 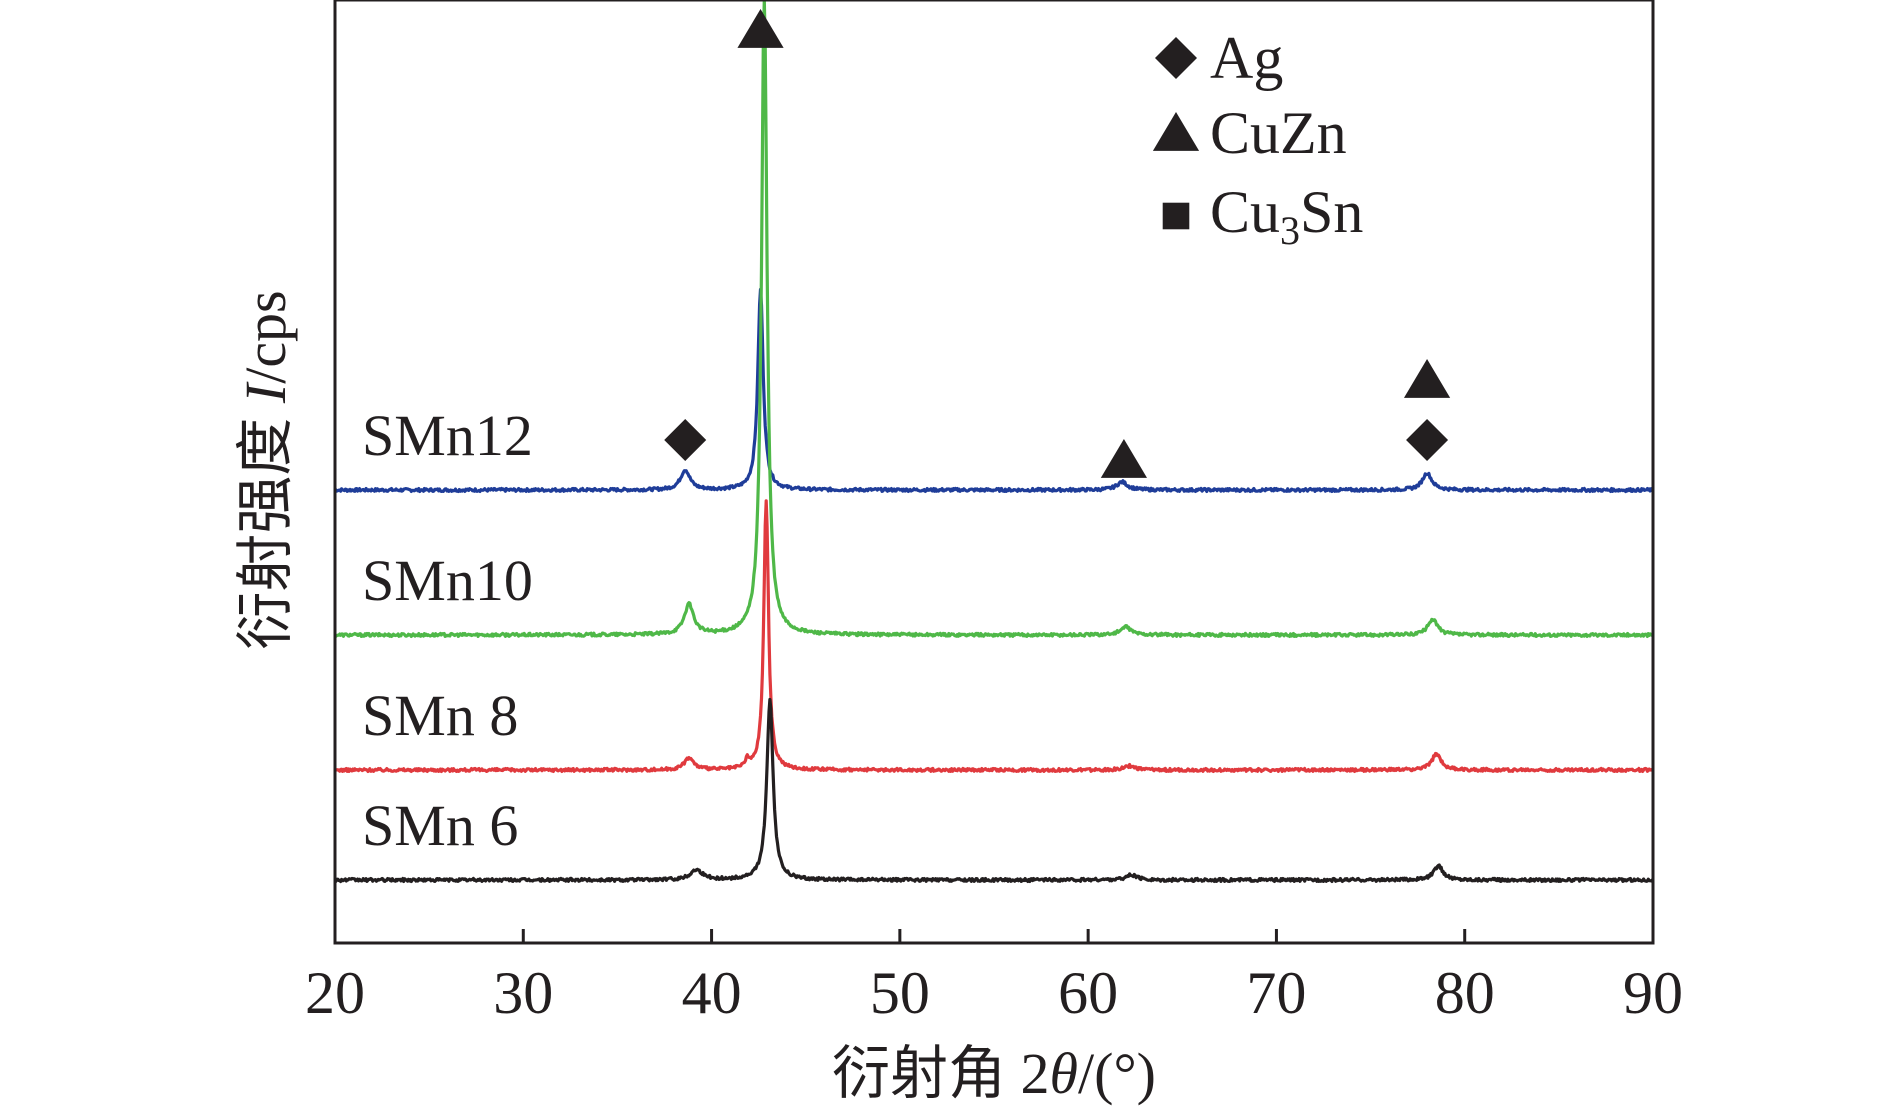 What do you see at coordinates (712, 993) in the screenshot?
I see `x-tick-label: 40` at bounding box center [712, 993].